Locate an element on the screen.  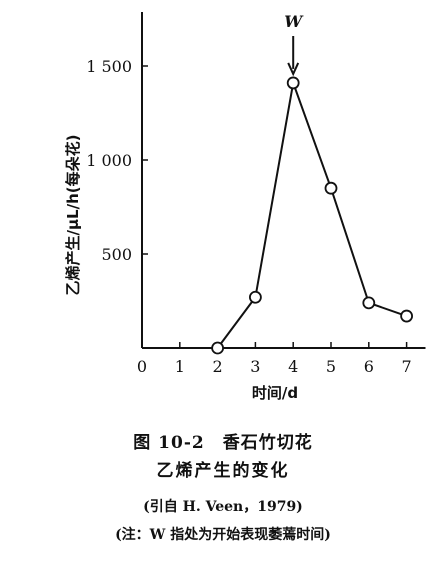
x-tick-label-5: 5 is located at coordinates (331, 366).